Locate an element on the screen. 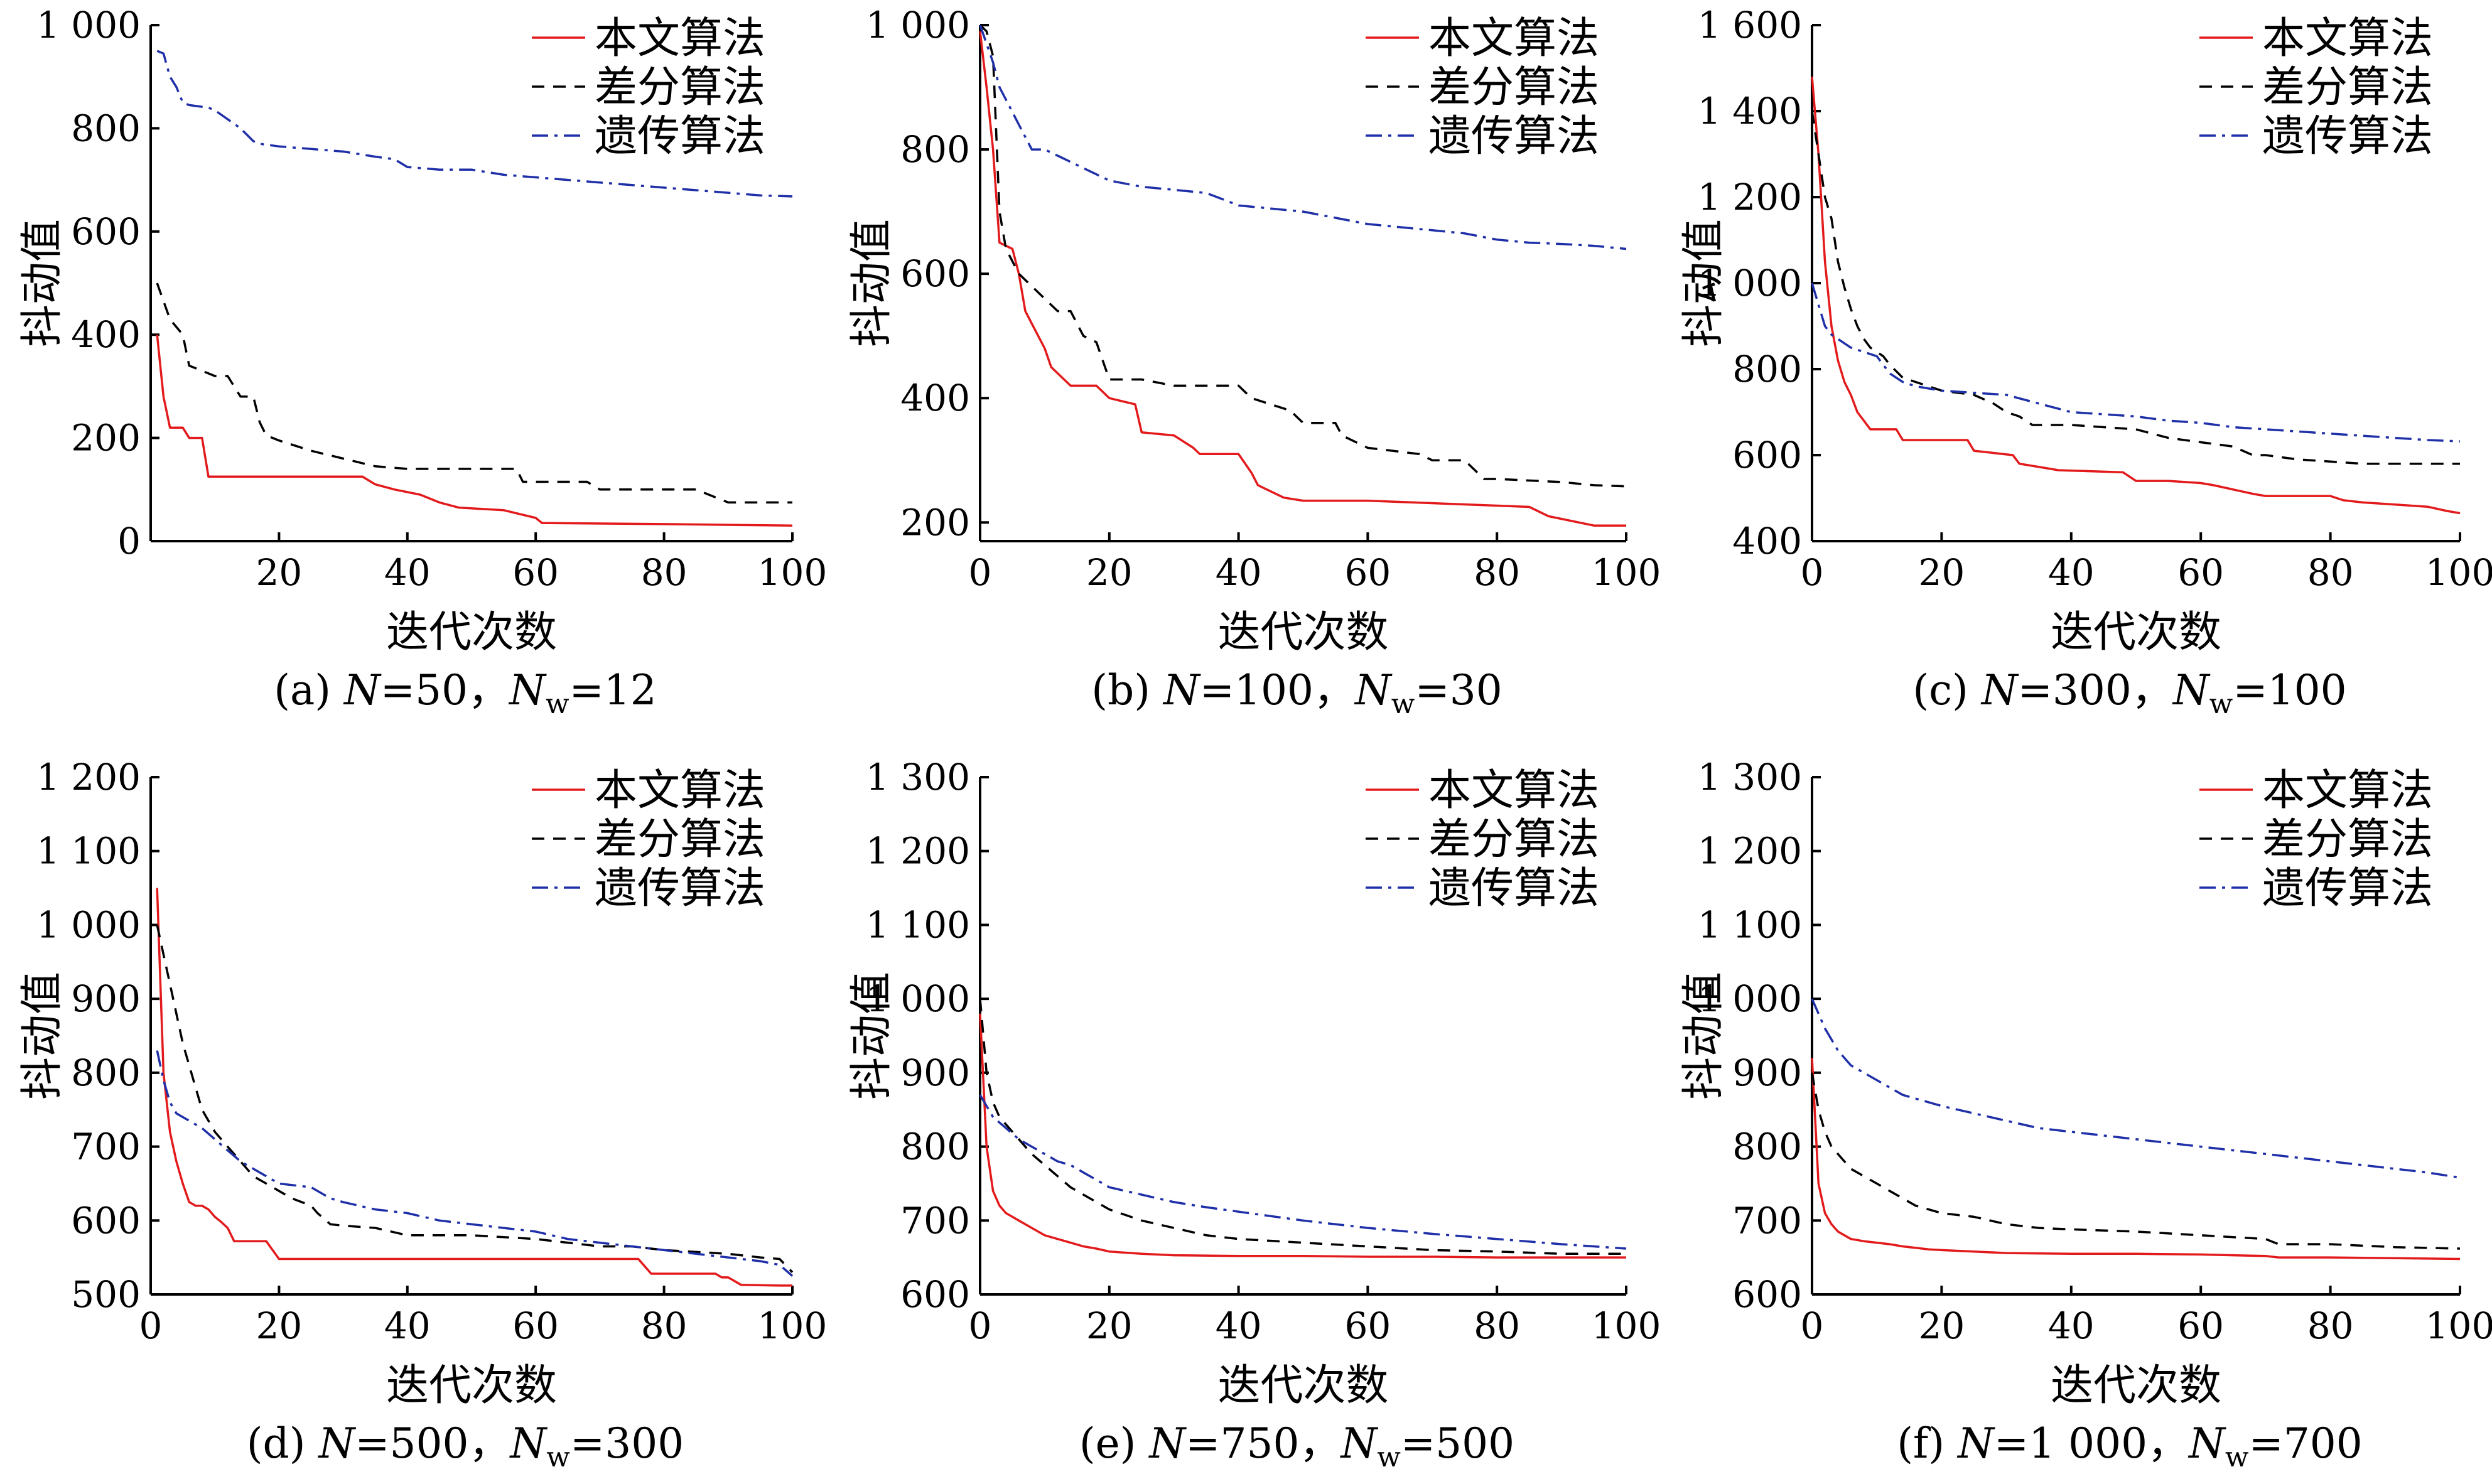 Image resolution: width=2492 pixels, height=1484 pixels. caption-n-val: =100， is located at coordinates (1277, 690).